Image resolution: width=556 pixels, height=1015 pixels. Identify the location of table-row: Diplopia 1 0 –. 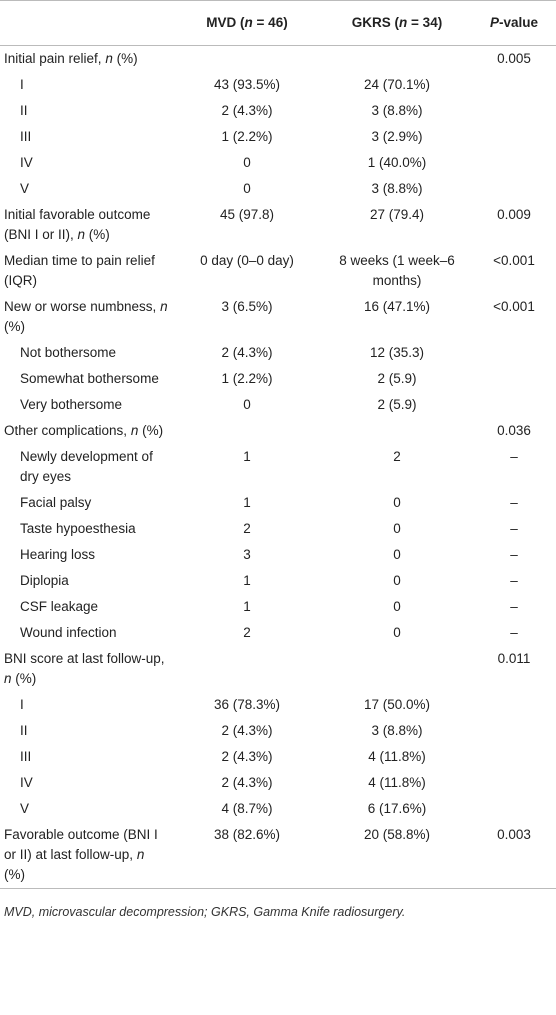
(278, 581).